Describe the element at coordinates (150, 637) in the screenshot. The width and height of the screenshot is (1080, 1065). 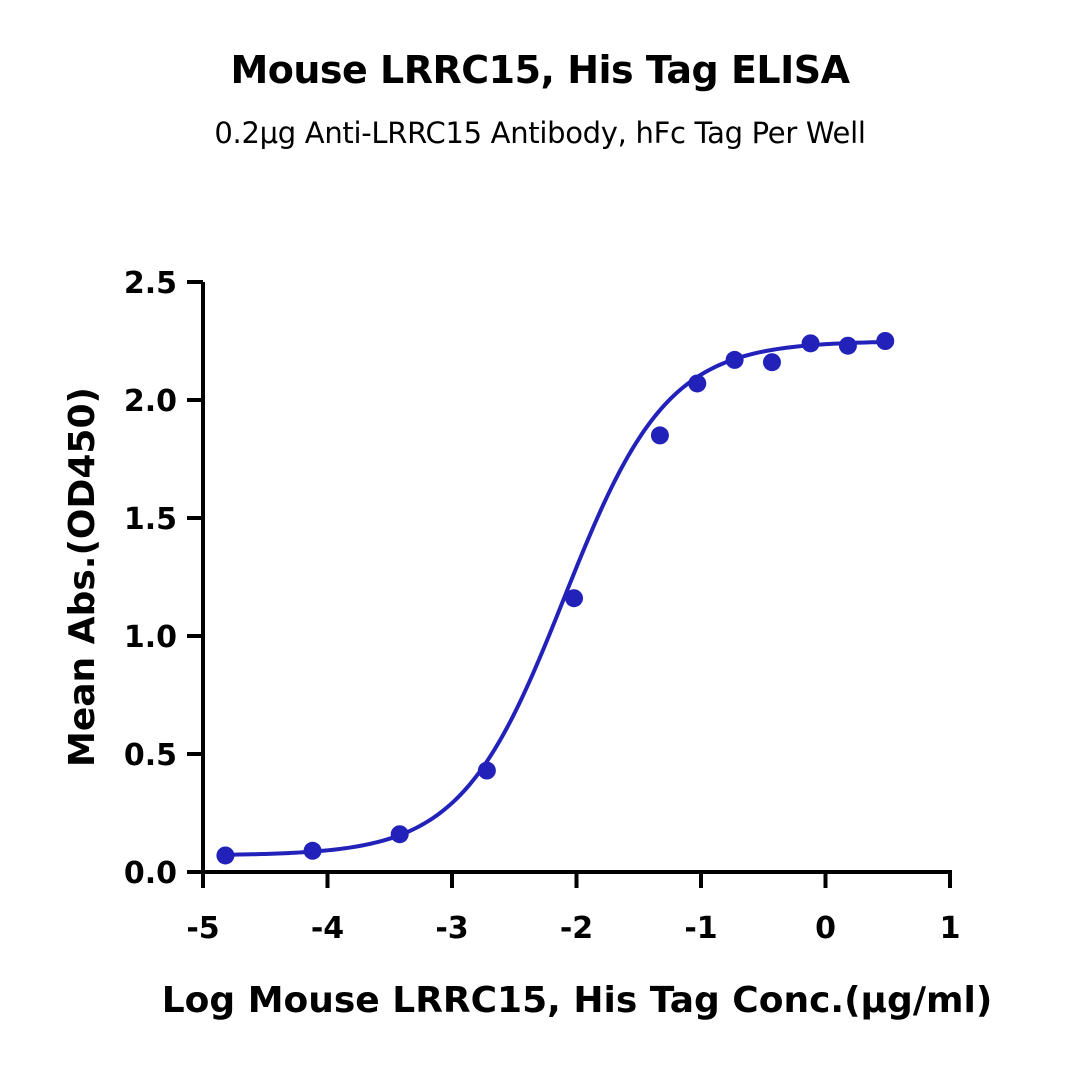
I see `y-tick-label: 1.0` at that location.